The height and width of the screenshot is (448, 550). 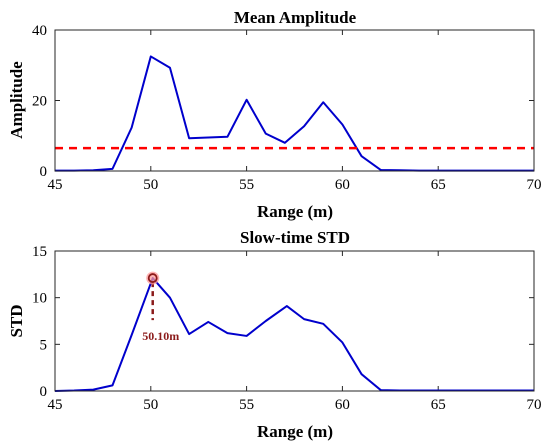 I want to click on y-tick-label: 15, so click(x=39, y=252).